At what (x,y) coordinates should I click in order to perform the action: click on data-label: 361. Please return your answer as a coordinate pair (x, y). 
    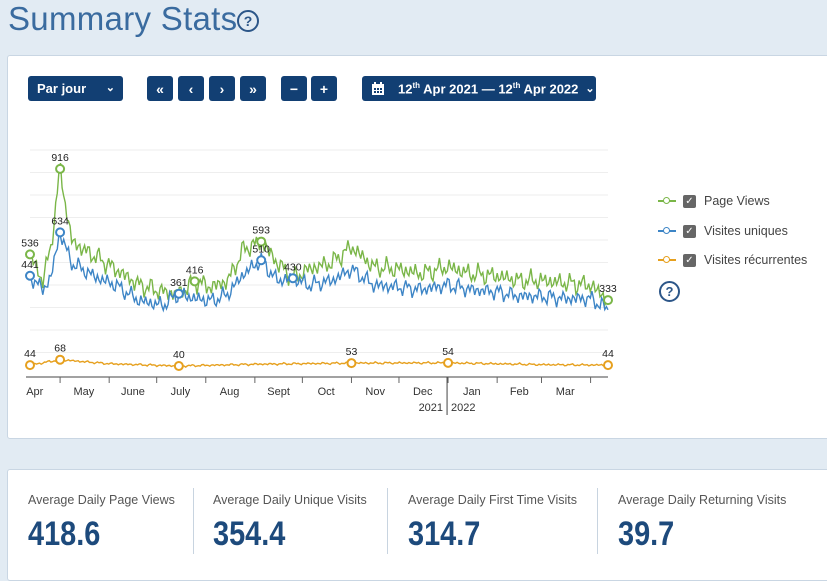
    Looking at the image, I should click on (179, 283).